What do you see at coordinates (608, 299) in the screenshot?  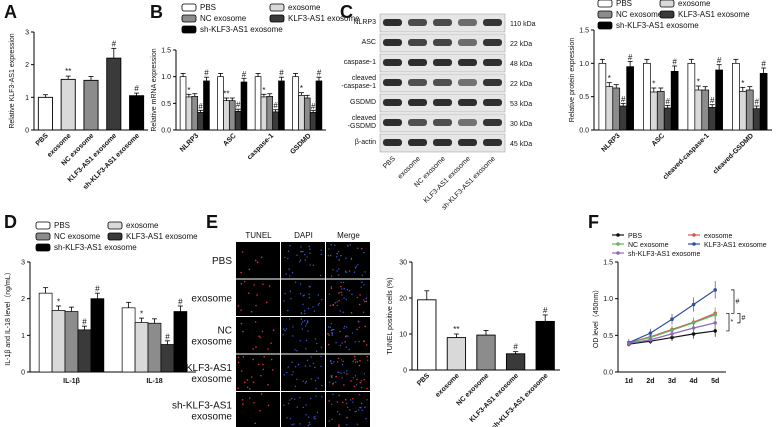 I see `y-tick-label: 1.0` at bounding box center [608, 299].